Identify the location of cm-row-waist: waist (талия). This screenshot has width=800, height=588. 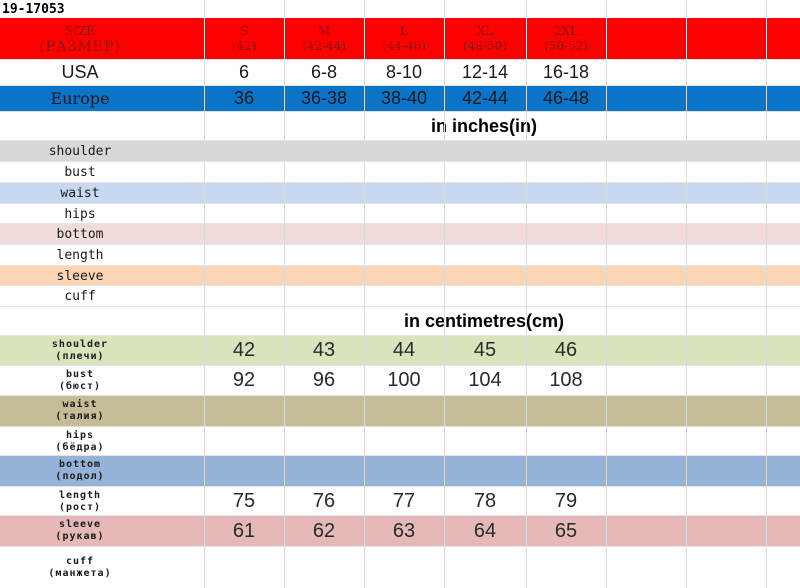
(400, 411).